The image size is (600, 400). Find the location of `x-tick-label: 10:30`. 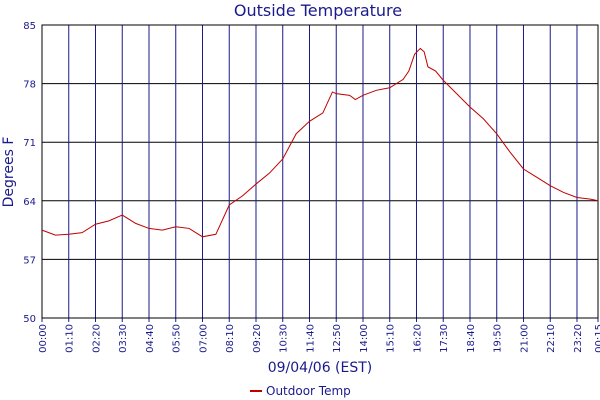

x-tick-label: 10:30 is located at coordinates (284, 338).